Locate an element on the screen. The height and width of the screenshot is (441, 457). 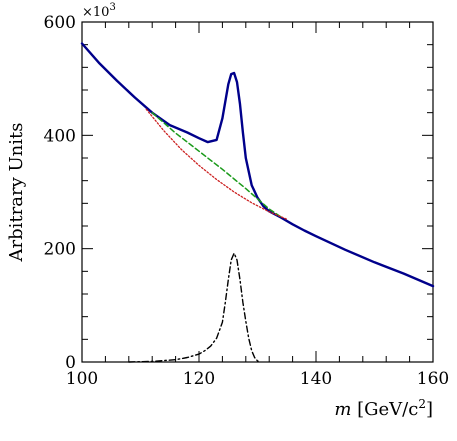
y-multiplier: ×10³ is located at coordinates (99, 11).